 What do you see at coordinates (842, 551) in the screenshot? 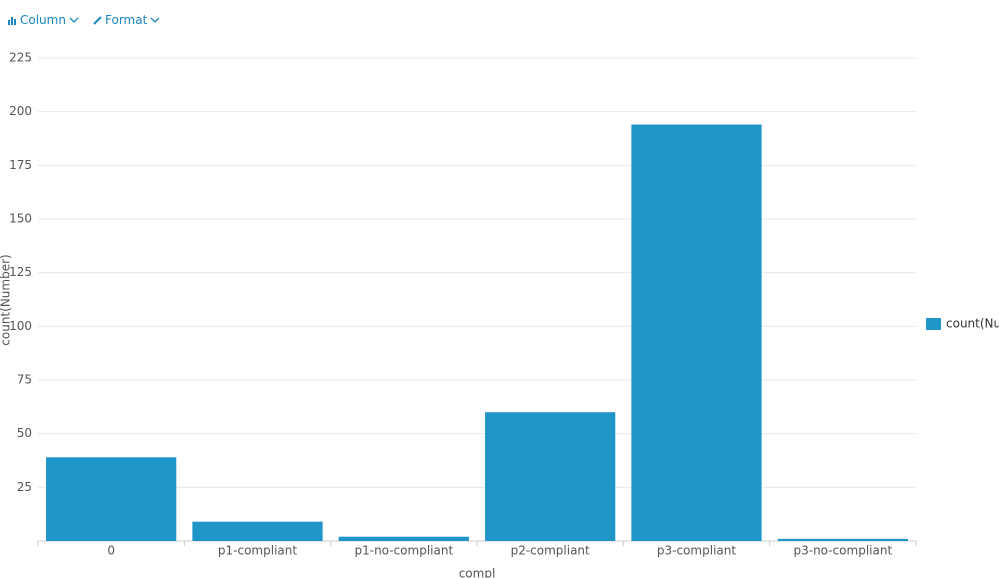
I see `x-tick-label: p3-no-compliant` at bounding box center [842, 551].